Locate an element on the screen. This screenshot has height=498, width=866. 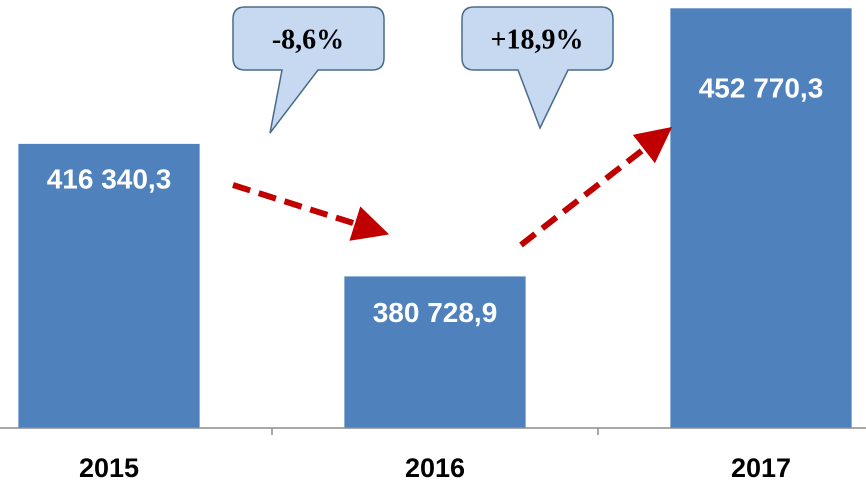
x-tick-label: 2015 is located at coordinates (109, 468).